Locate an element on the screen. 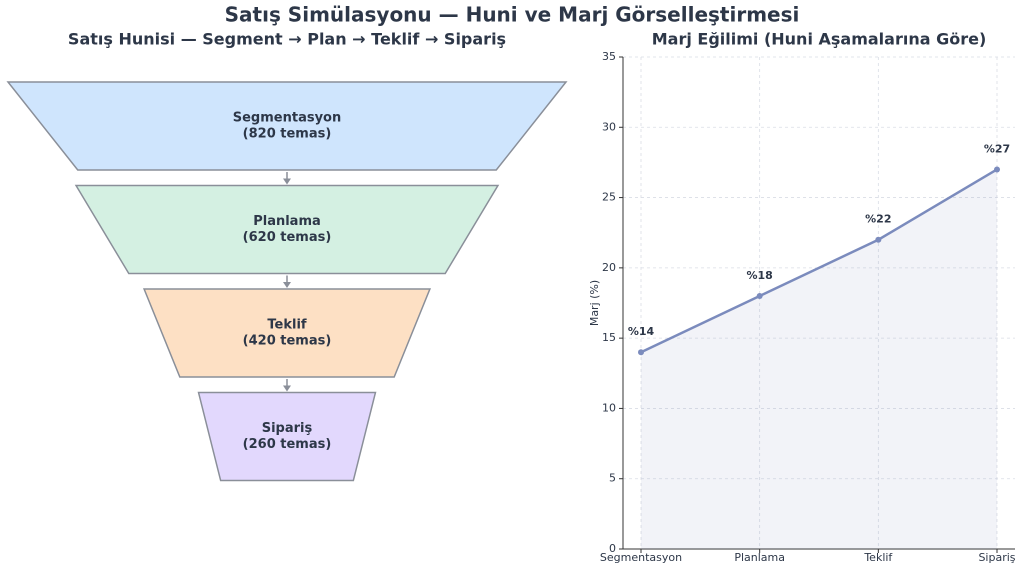 Image resolution: width=1024 pixels, height=571 pixels. y-tick-label: 0 is located at coordinates (612, 548).